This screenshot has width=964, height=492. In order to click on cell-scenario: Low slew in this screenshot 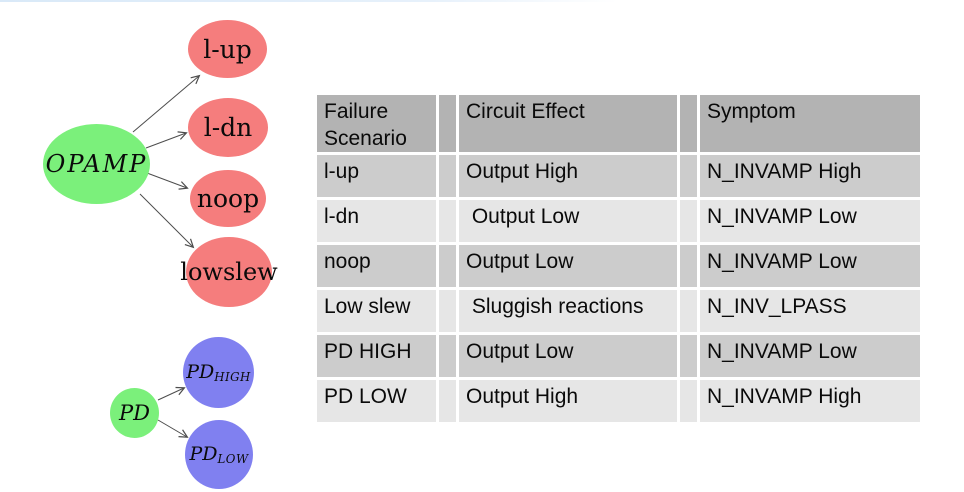, I will do `click(367, 306)`.